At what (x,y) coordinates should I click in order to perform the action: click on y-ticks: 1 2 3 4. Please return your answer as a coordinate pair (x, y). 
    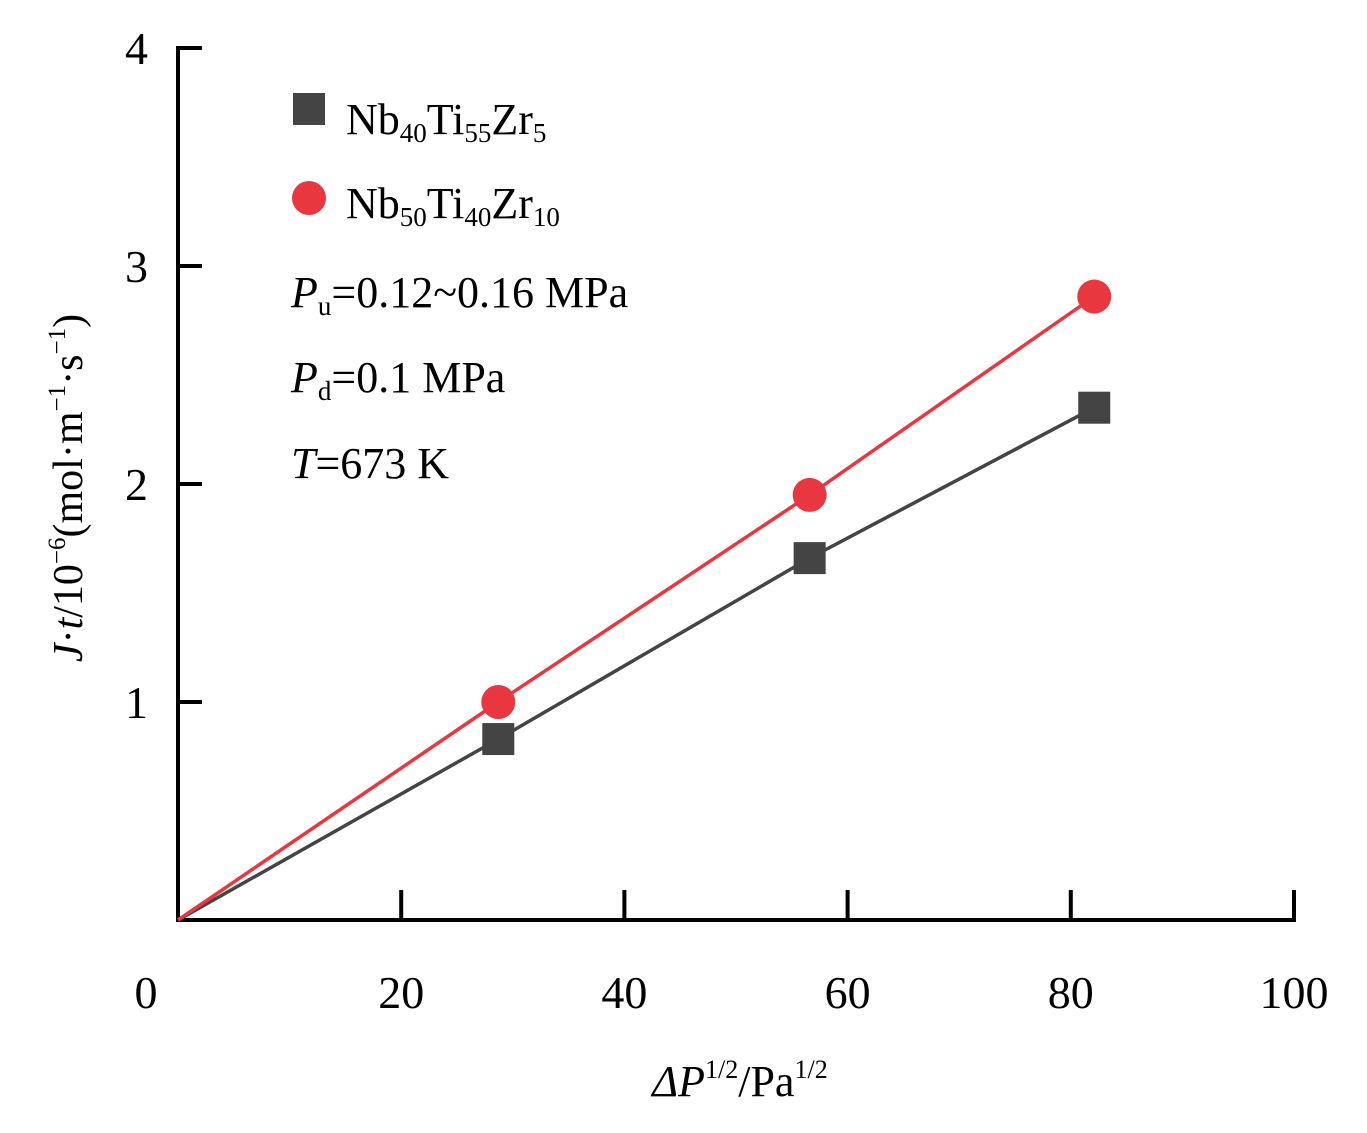
    Looking at the image, I should click on (163, 375).